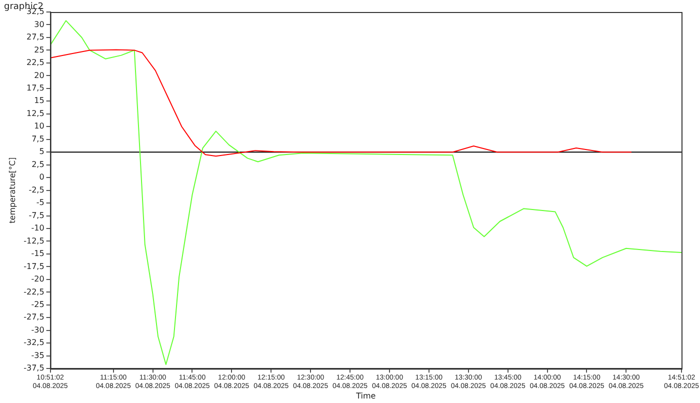 The image size is (700, 403). Describe the element at coordinates (34, 241) in the screenshot. I see `y-tick-label: -12,5` at that location.